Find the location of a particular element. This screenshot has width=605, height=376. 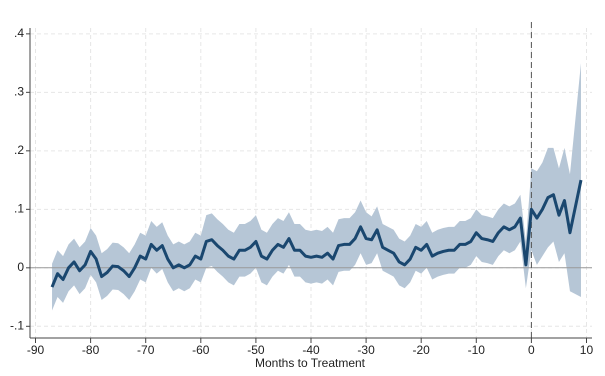

y-tick-label: .1 is located at coordinates (19, 208).